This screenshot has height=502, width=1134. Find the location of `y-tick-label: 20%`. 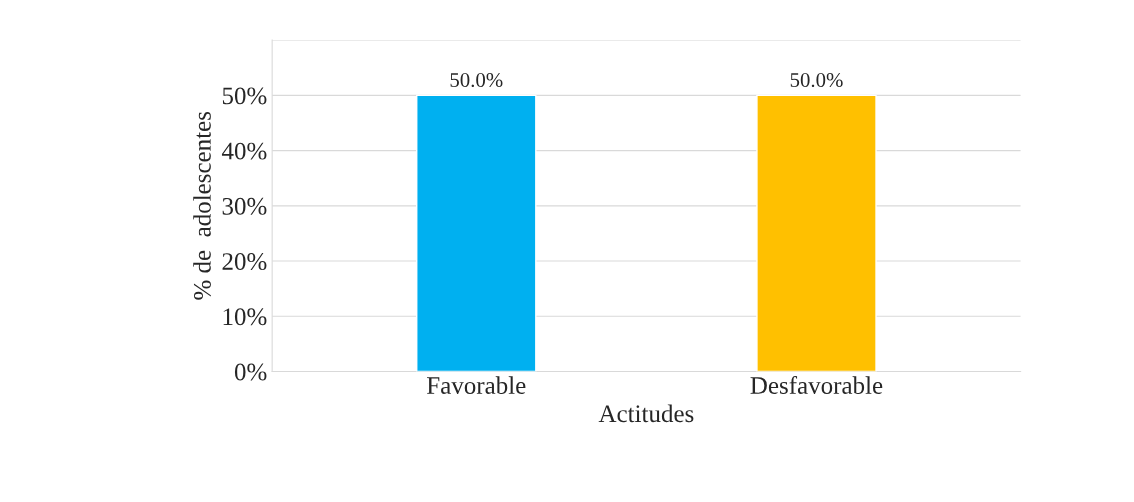

y-tick-label: 20% is located at coordinates (244, 262).